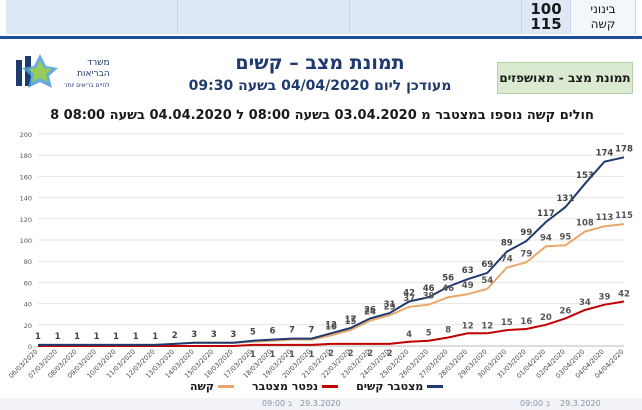 The width and height of the screenshot is (642, 410). What do you see at coordinates (448, 279) in the screenshot?
I see `data-label-cumulative: 56` at bounding box center [448, 279].